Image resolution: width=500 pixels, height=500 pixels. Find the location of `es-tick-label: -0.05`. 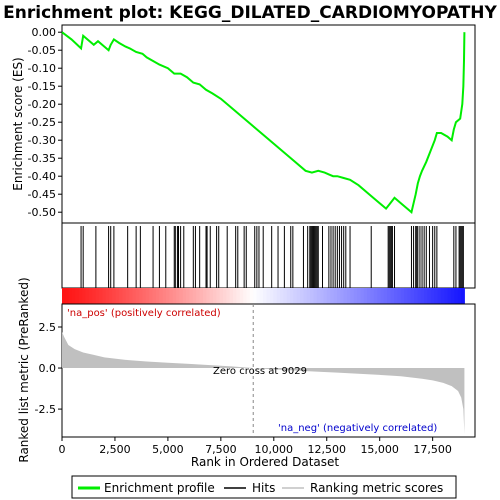

es-tick-label: -0.05 is located at coordinates (42, 50).